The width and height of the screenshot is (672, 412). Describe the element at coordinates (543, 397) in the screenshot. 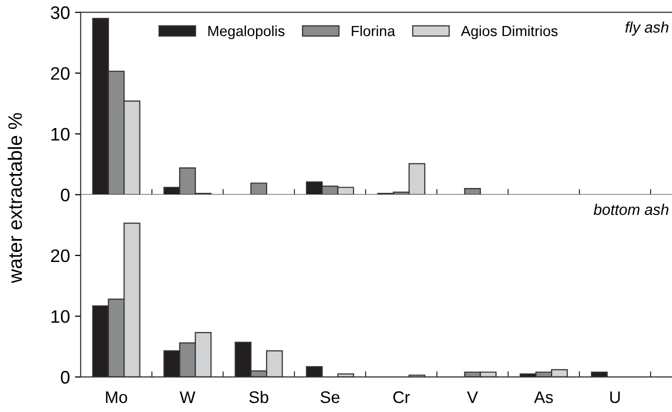

I see `x-tick-label: As` at that location.